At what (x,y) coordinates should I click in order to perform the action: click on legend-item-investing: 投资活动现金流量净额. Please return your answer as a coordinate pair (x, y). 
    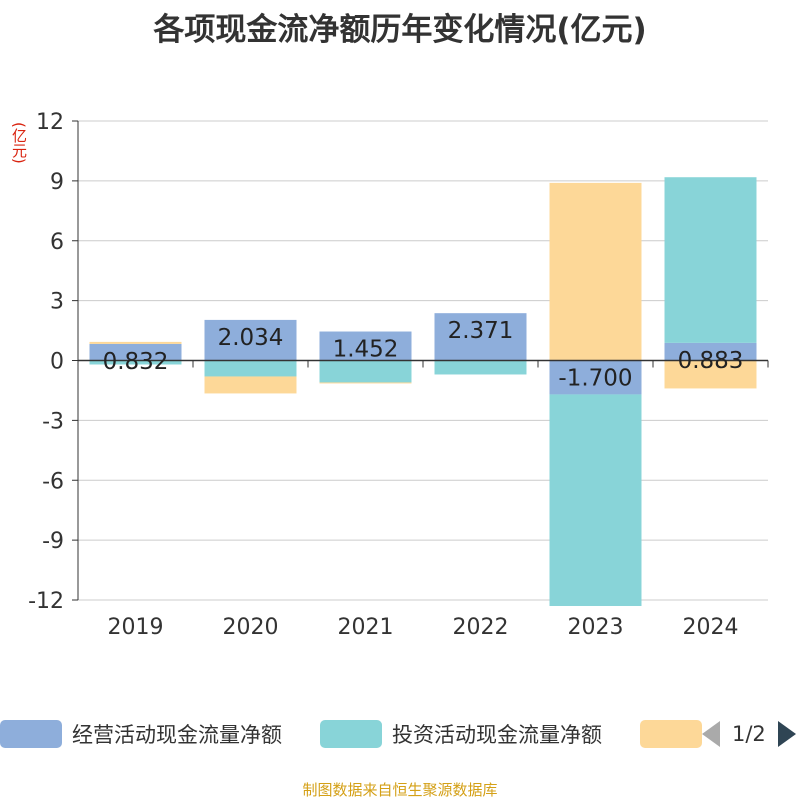
    Looking at the image, I should click on (461, 734).